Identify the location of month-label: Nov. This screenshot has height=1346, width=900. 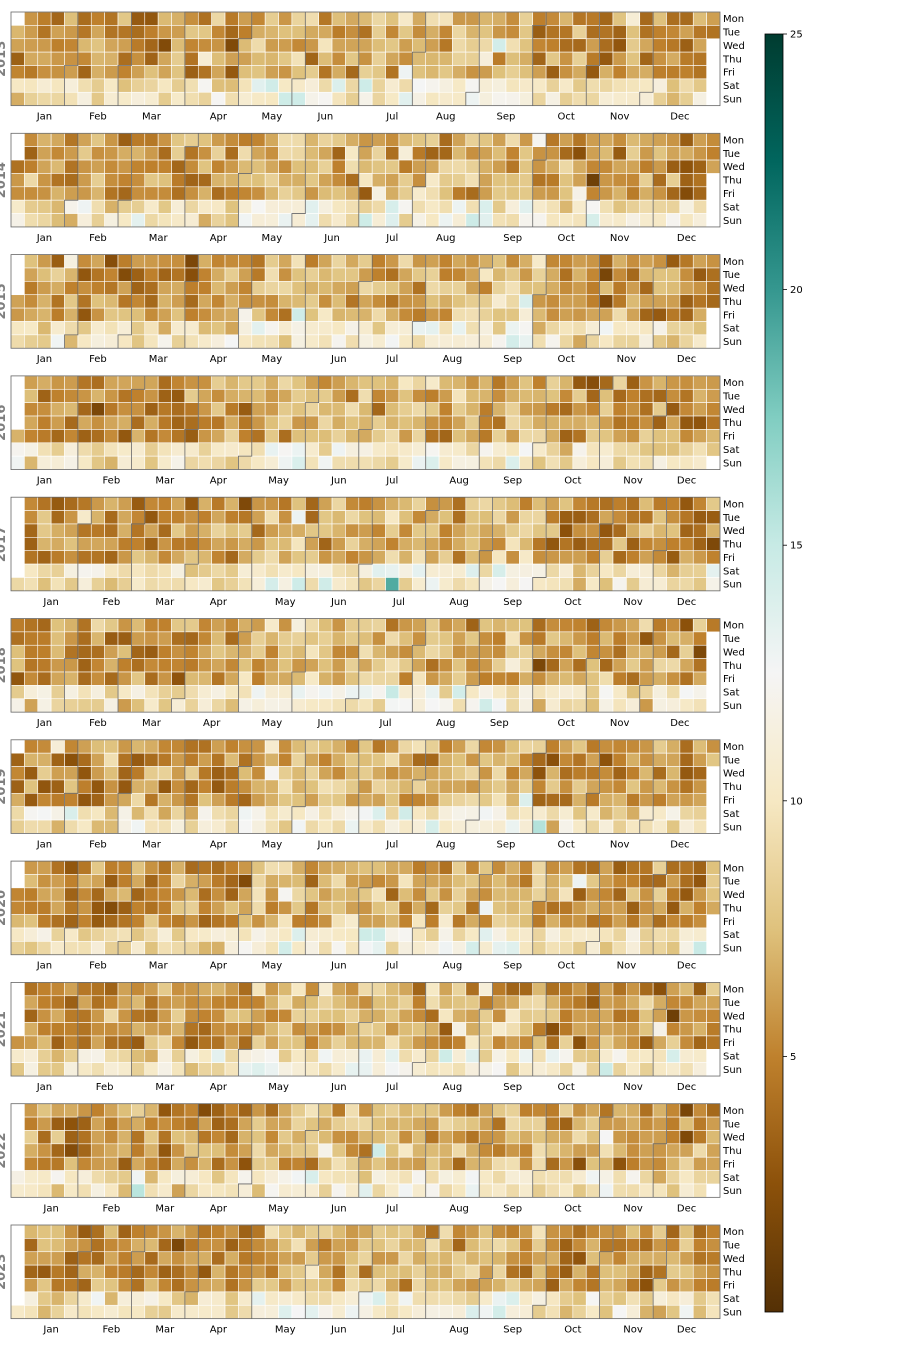
(633, 481).